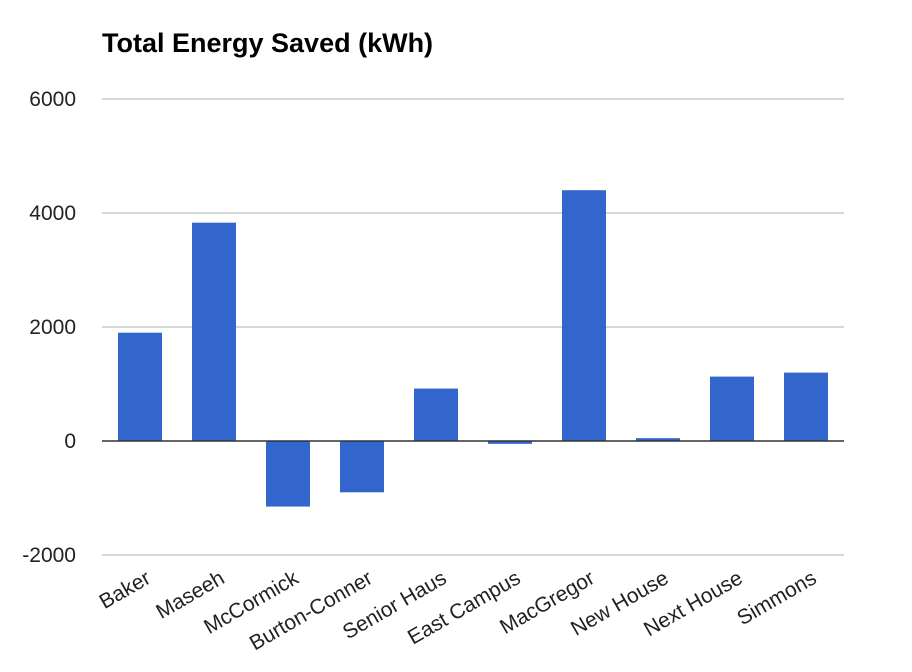  I want to click on bar-burton-conner, so click(362, 467).